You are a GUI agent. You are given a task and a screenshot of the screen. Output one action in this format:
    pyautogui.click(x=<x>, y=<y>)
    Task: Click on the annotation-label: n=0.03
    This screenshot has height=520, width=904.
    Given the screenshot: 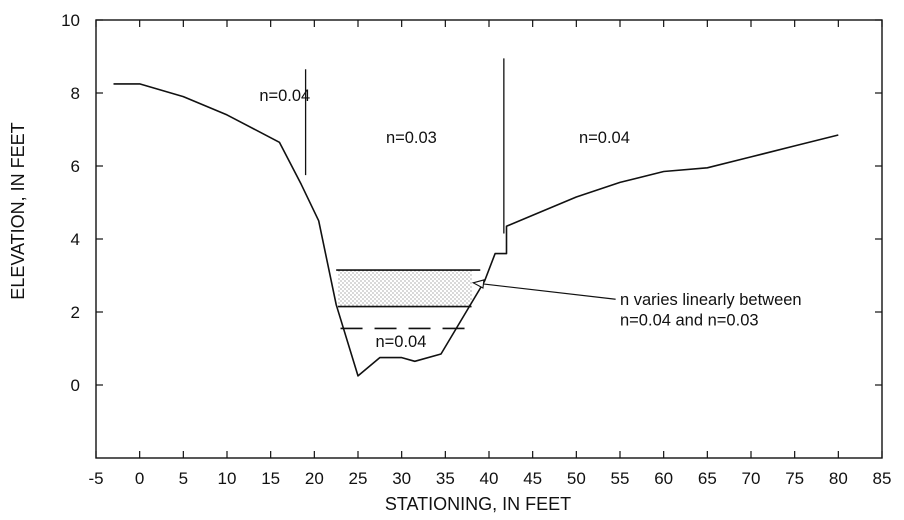 What is the action you would take?
    pyautogui.click(x=411, y=138)
    